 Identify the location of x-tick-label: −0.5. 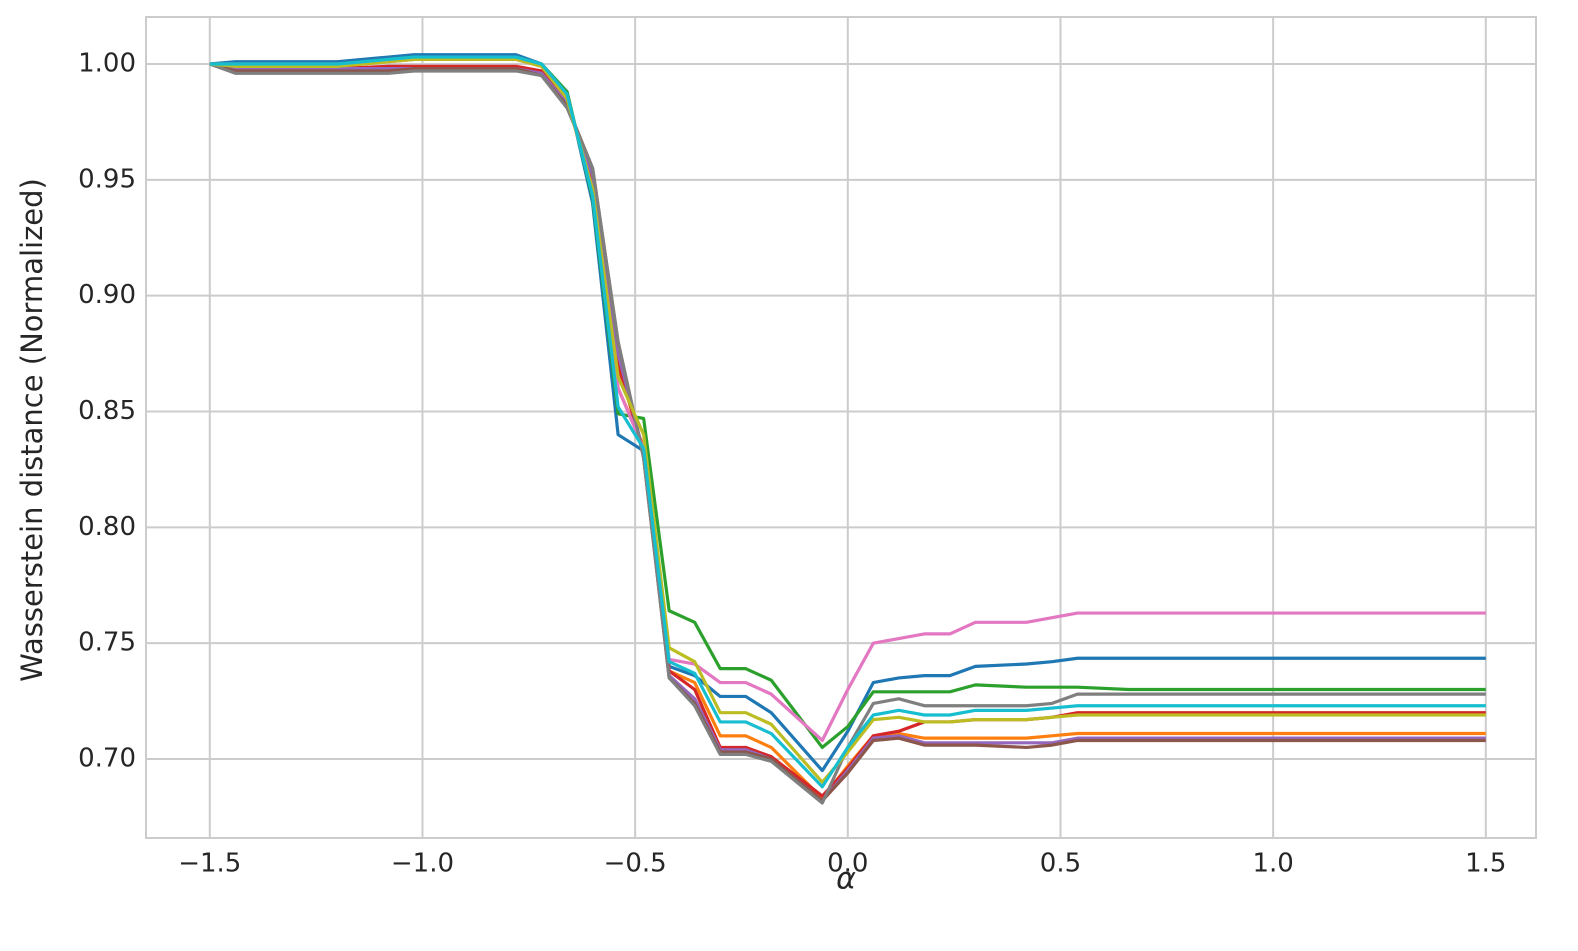
(635, 864).